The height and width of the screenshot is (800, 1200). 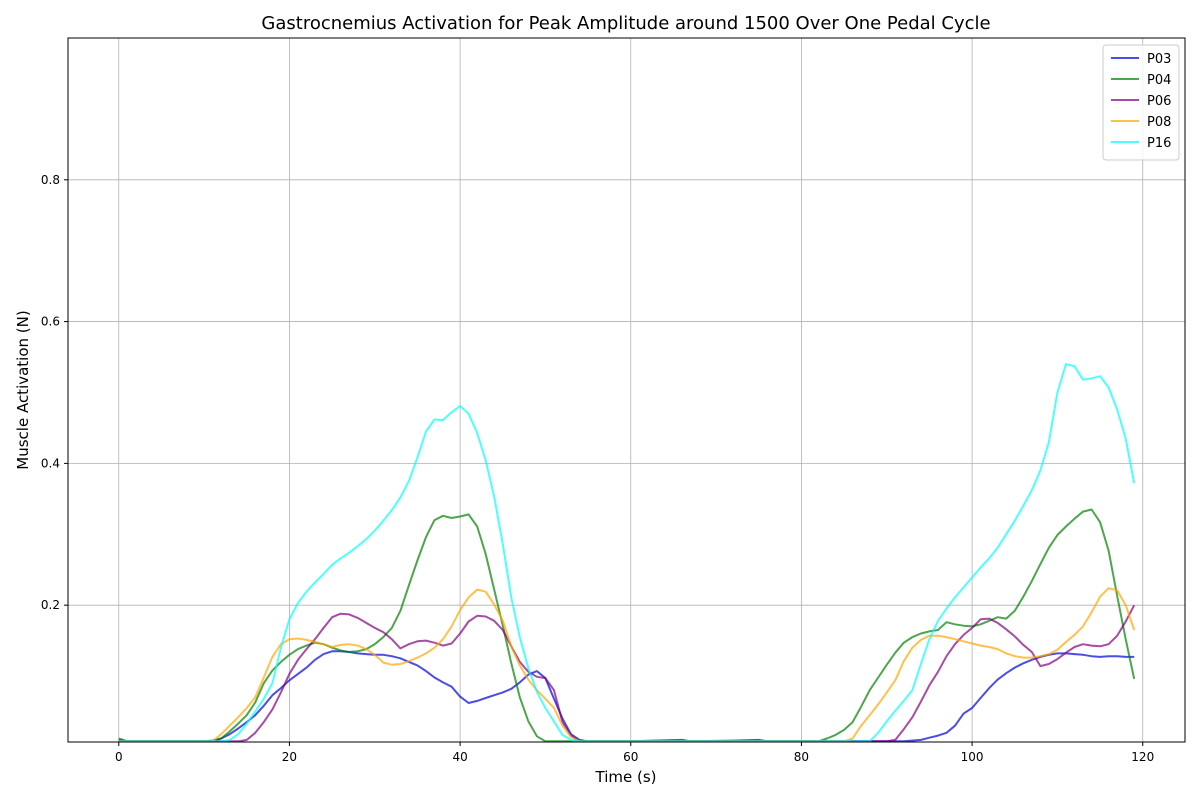 I want to click on y-tick-label: 0.2, so click(x=50, y=605).